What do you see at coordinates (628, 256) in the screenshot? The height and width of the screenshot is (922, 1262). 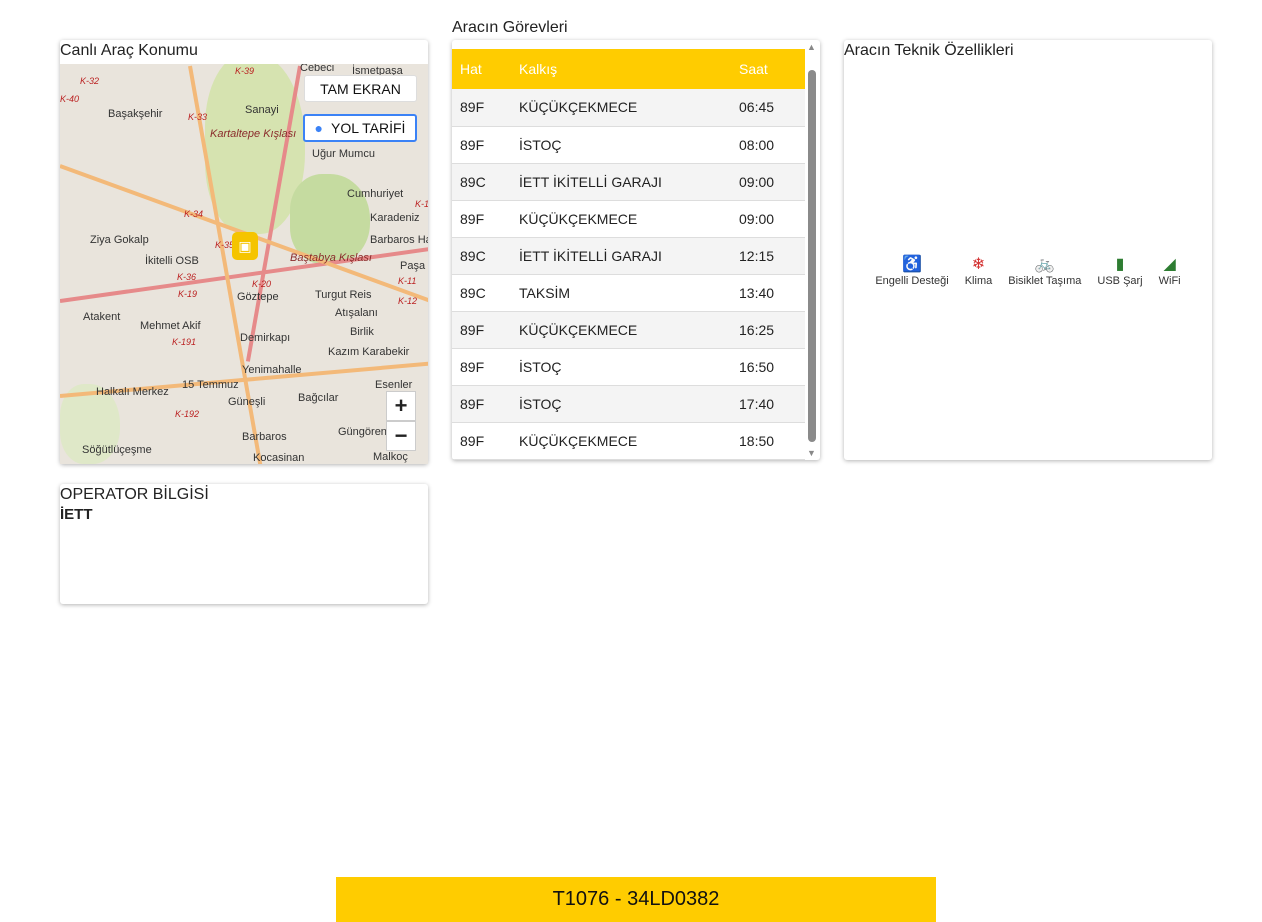 I see `table-row: 89C İETT İKİTELLİ GARAJI 12:15` at bounding box center [628, 256].